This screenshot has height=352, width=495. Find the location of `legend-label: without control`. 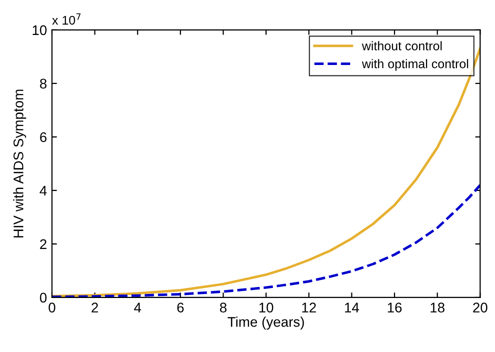

legend-label: without control is located at coordinates (402, 45).